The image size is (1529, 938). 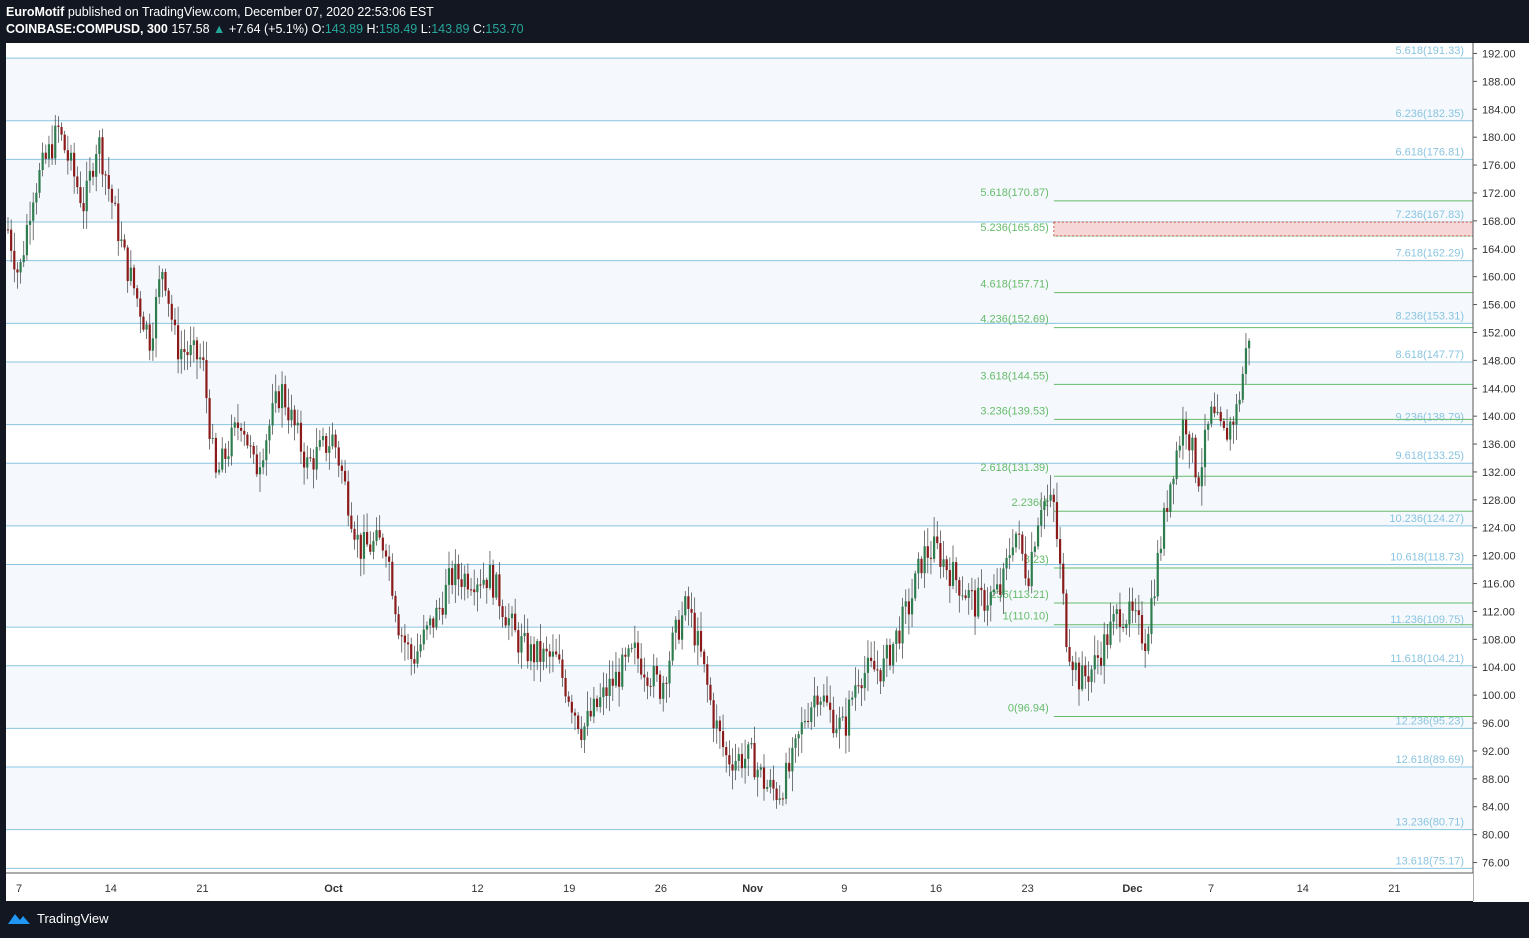 I want to click on fib-green-label: 3.236(139.53), so click(x=1014, y=411).